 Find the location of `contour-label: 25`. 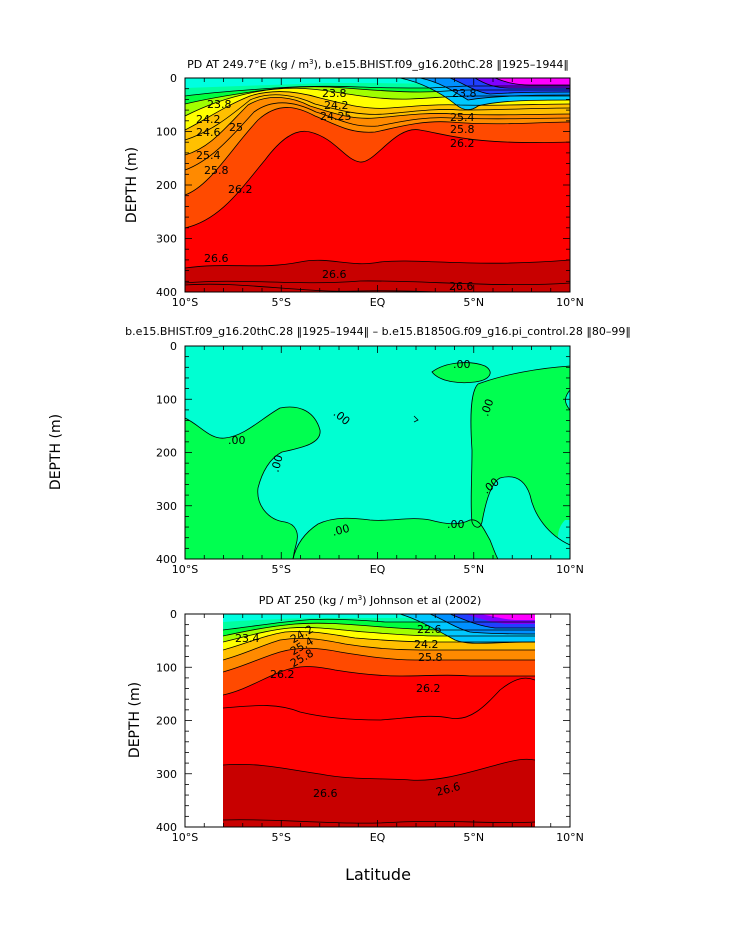

contour-label: 25 is located at coordinates (236, 127).